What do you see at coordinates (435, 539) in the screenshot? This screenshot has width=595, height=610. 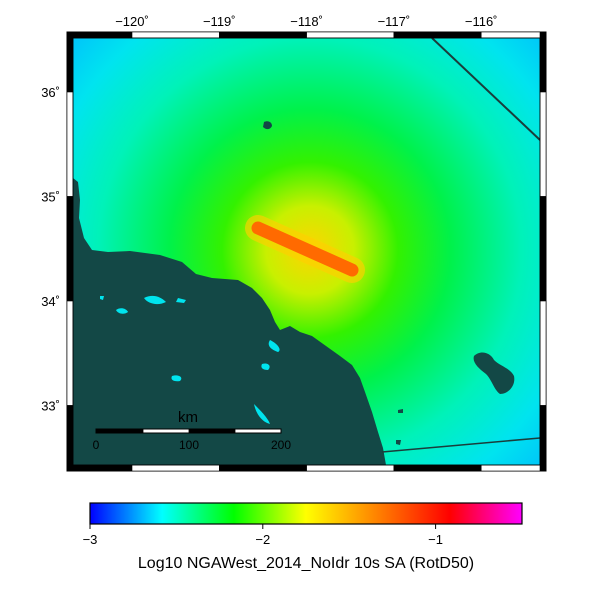 I see `colorbar-tick-label: −1` at bounding box center [435, 539].